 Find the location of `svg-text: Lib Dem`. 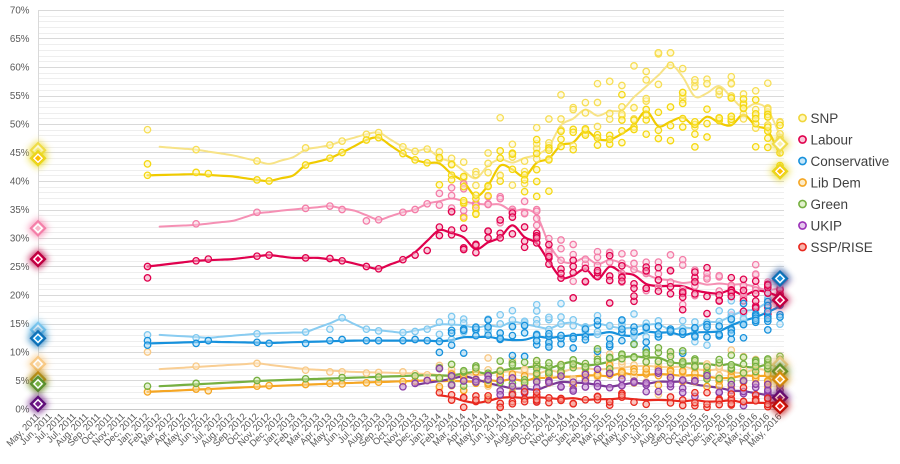

svg-text: Lib Dem is located at coordinates (836, 182).